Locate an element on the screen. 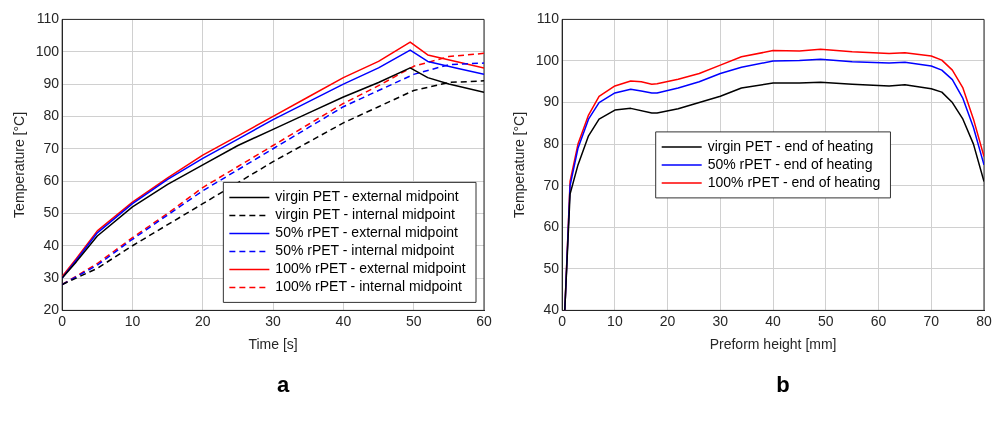  legend-label: 100% rPET - external midpoint is located at coordinates (370, 268).